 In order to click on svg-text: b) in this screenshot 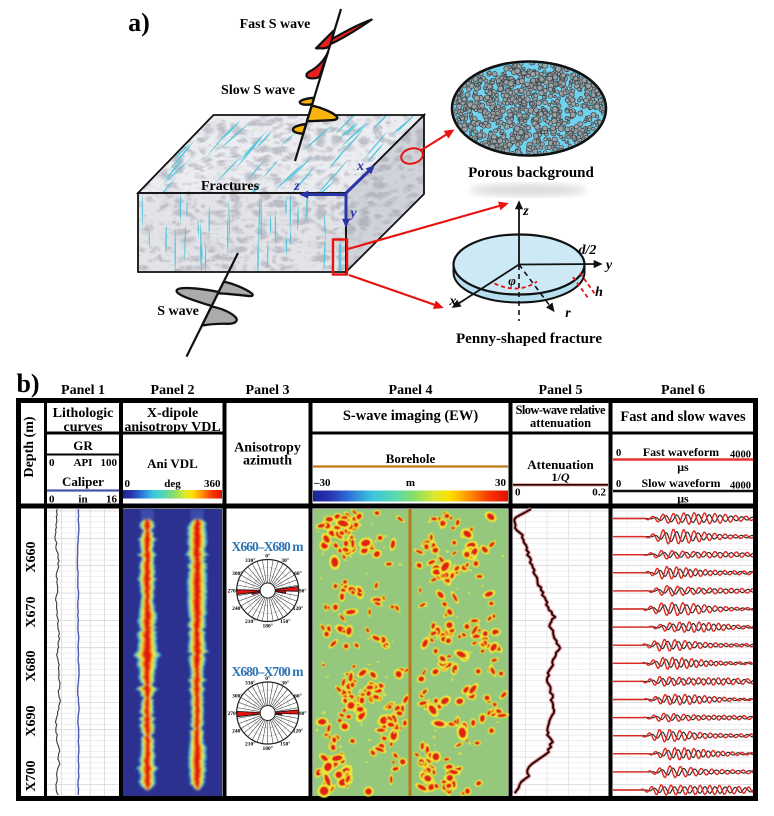, I will do `click(27, 383)`.